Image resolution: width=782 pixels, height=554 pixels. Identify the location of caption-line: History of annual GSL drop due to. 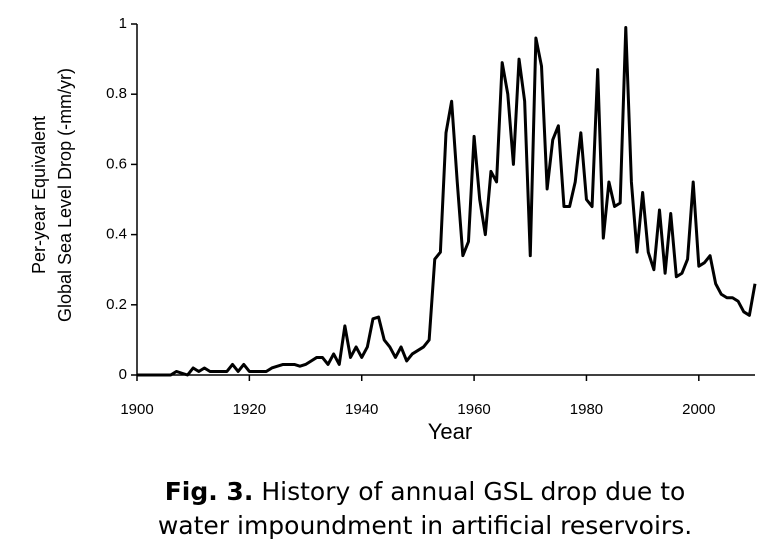
(473, 491).